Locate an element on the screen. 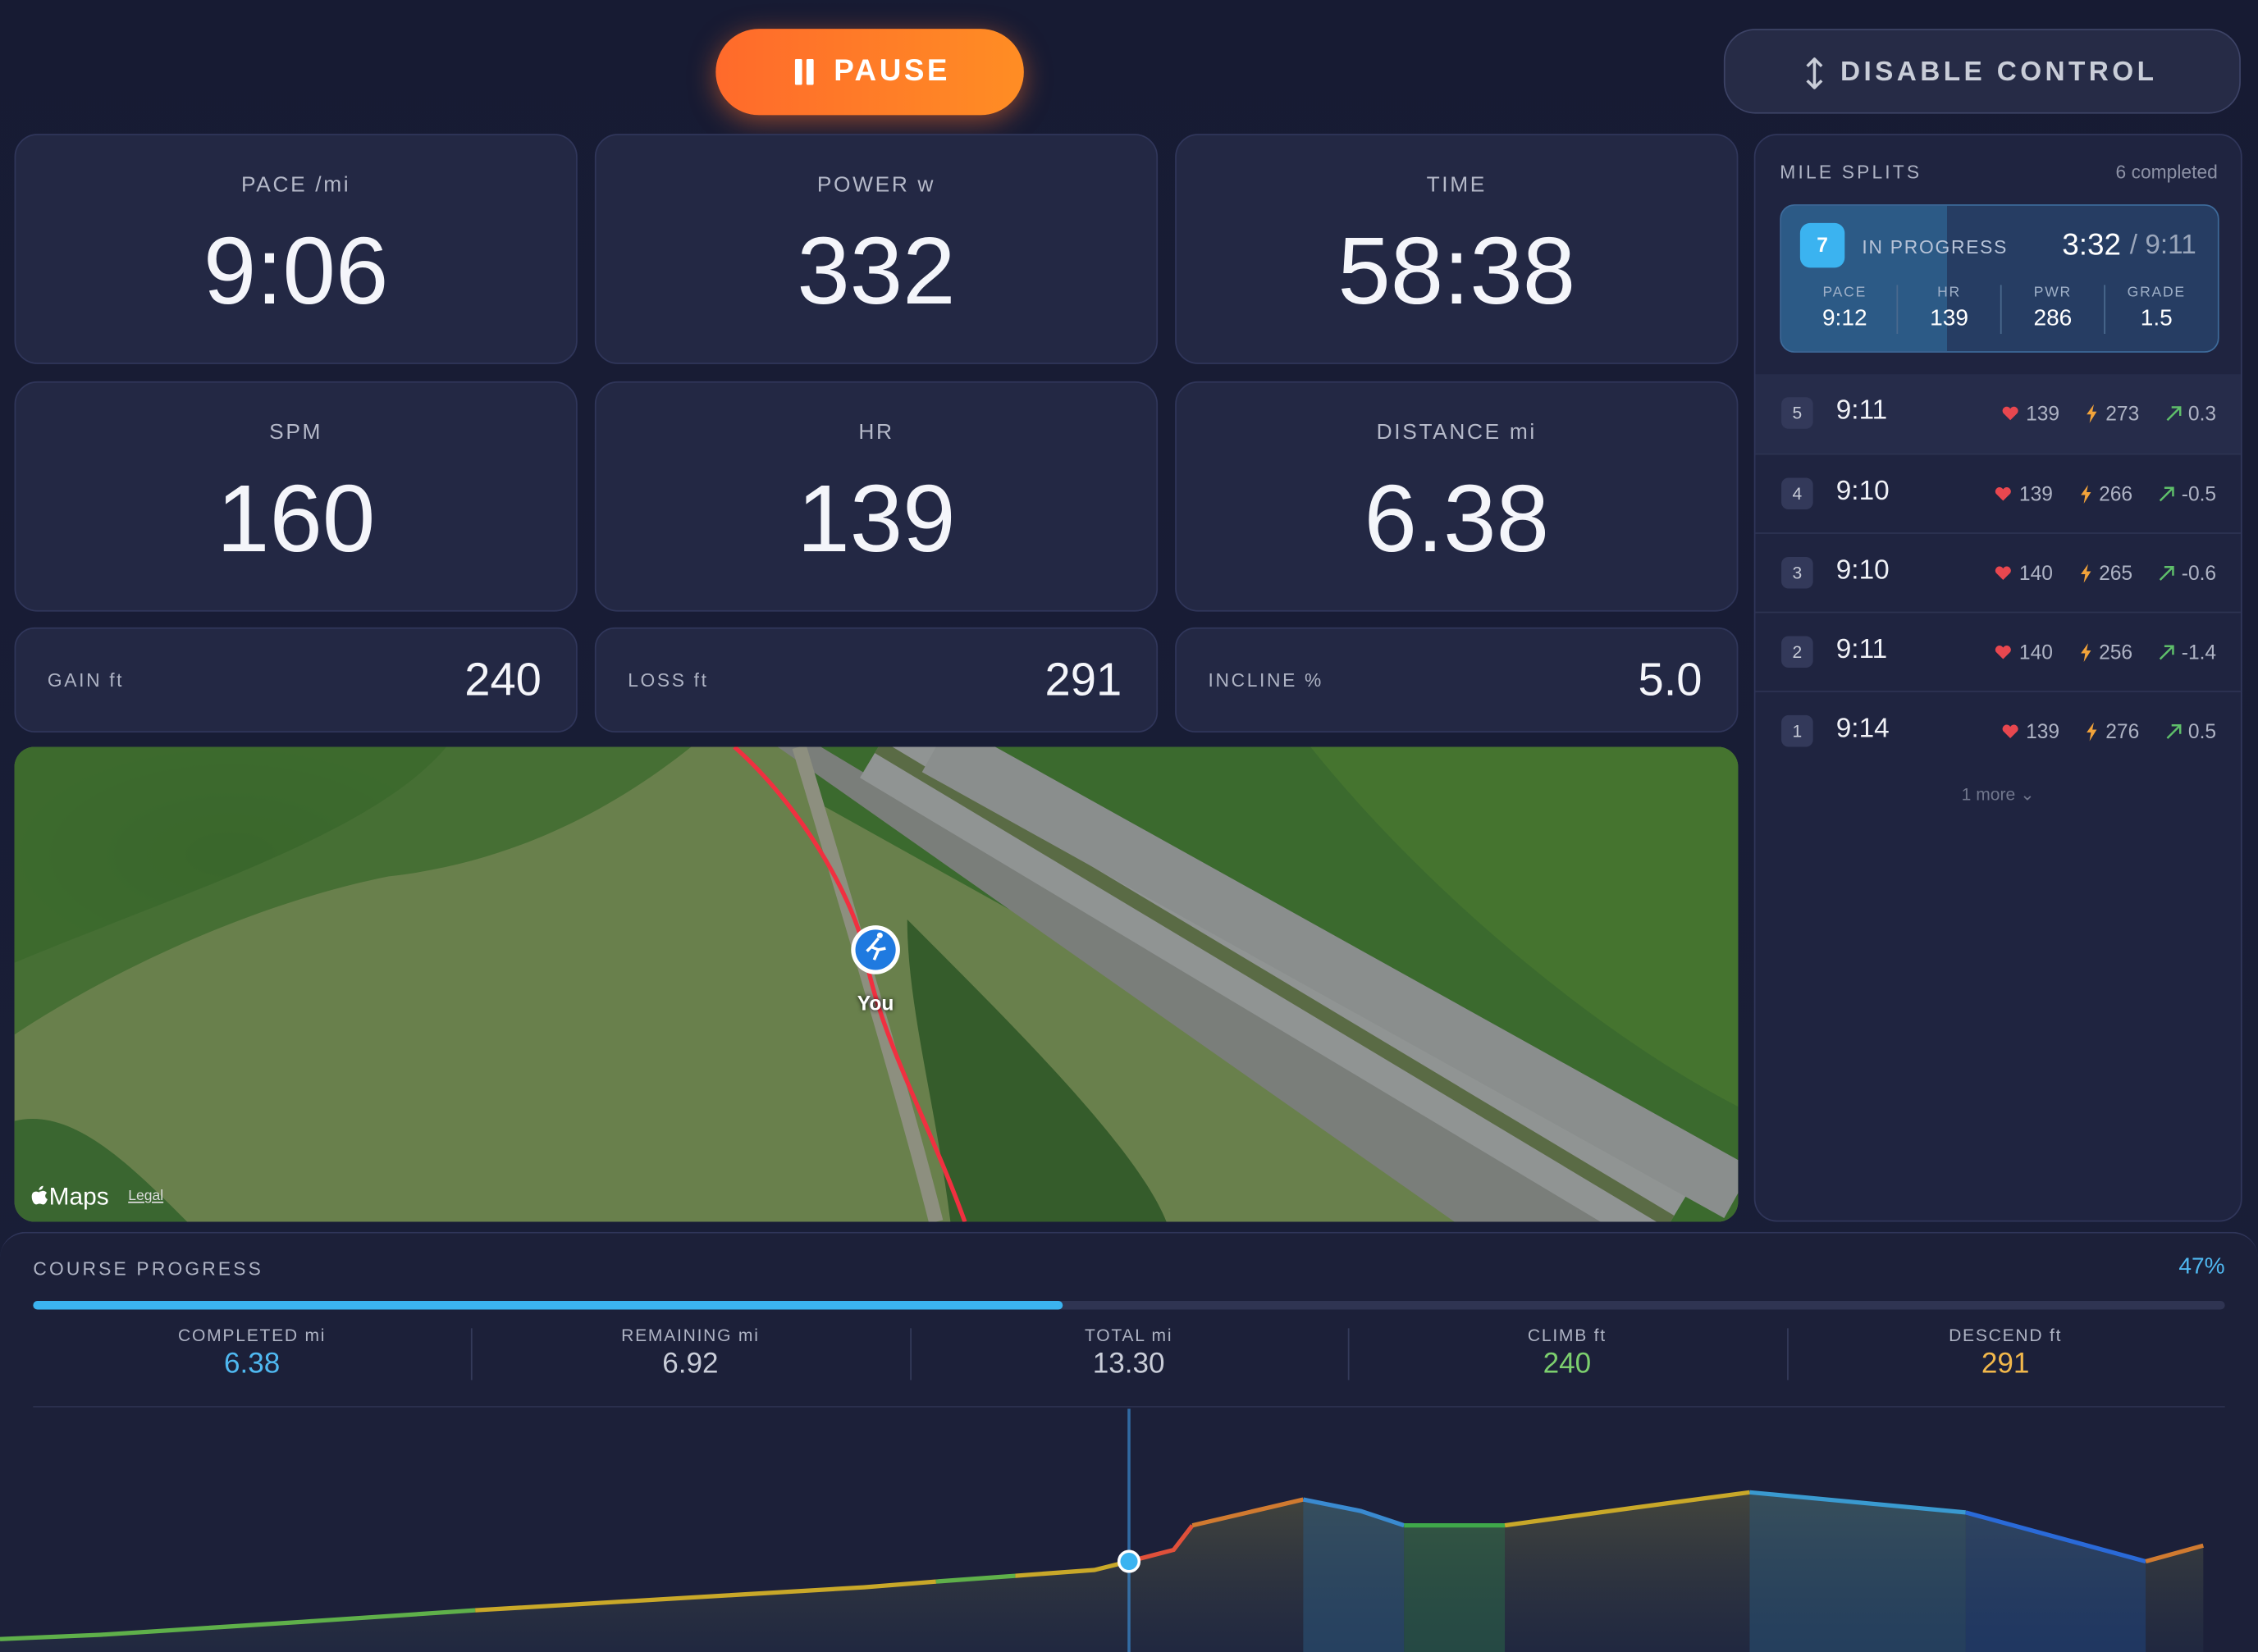 This screenshot has height=1652, width=2258. metric-card: DISTANCE mi 6.38 is located at coordinates (1457, 496).